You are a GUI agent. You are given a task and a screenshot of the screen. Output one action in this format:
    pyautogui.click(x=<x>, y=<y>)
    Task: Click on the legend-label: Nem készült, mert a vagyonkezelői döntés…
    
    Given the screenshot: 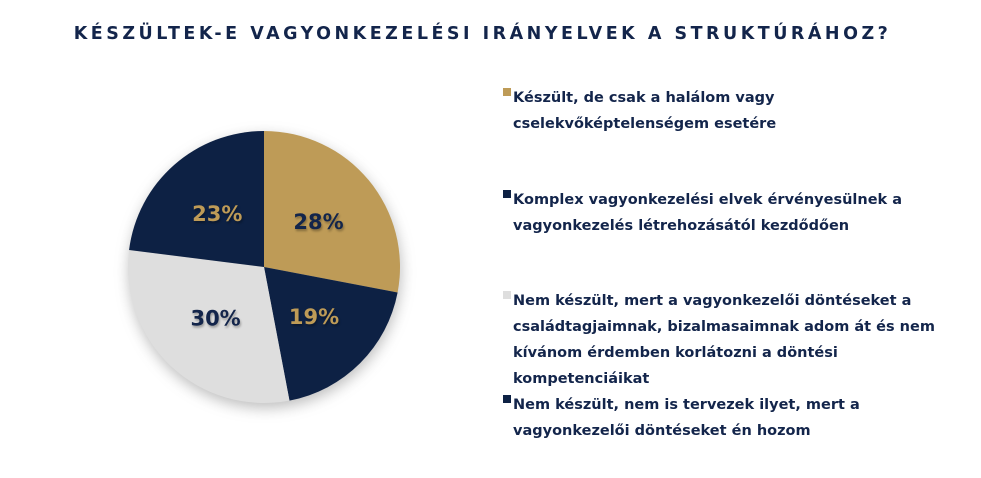 What is the action you would take?
    pyautogui.click(x=724, y=340)
    